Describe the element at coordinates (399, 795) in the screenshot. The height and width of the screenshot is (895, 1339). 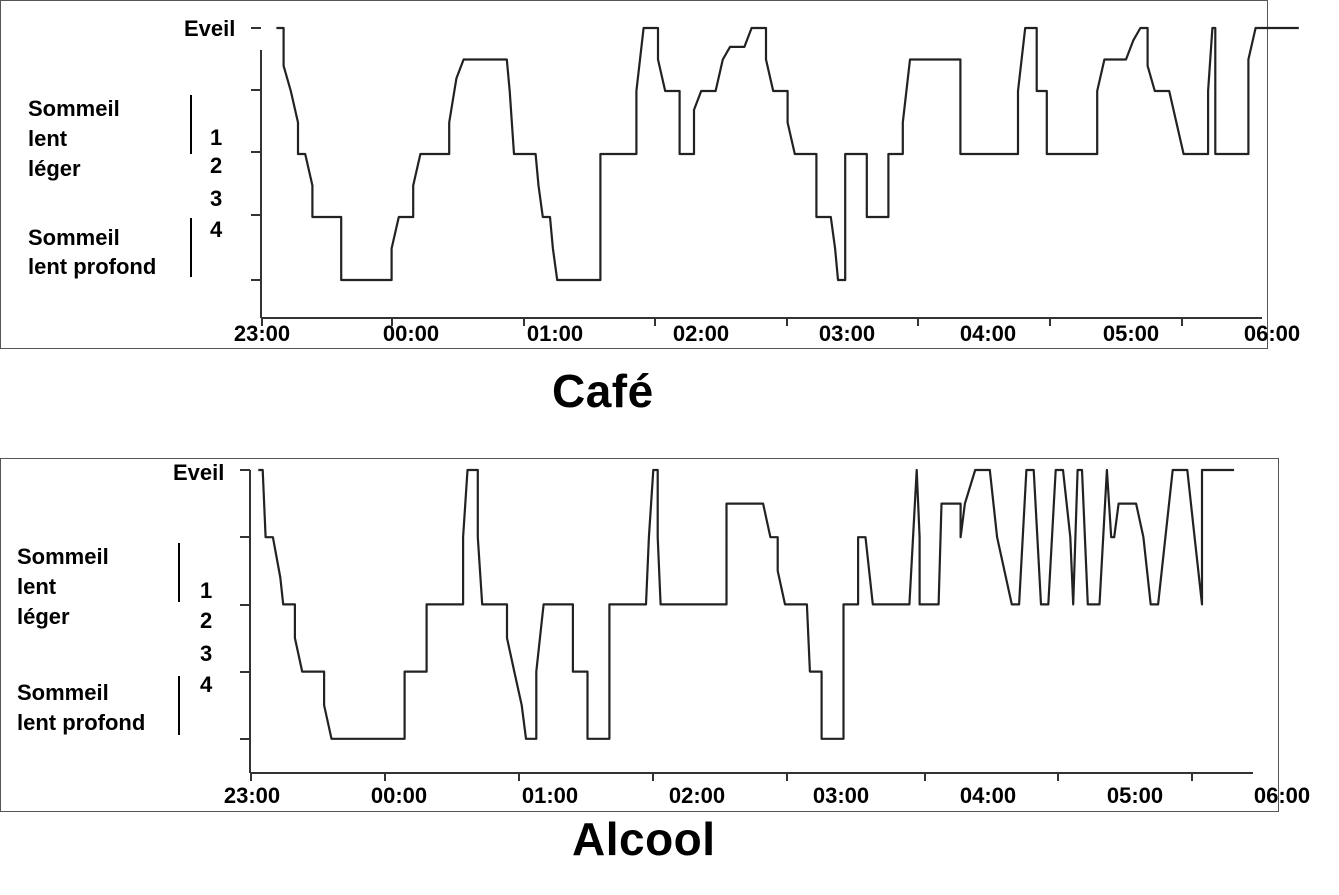
I see `x-tick-label: 00:00` at that location.